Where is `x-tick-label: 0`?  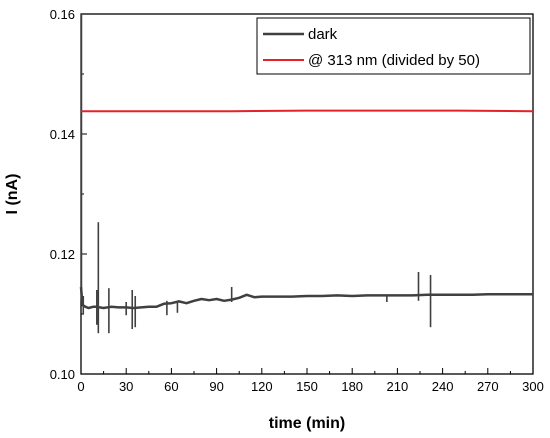 x-tick-label: 0 is located at coordinates (80, 386).